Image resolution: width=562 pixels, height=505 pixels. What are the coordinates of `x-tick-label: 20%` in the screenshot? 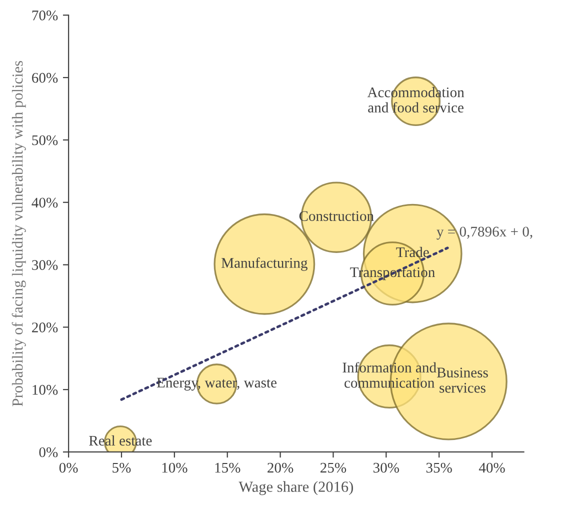 It's located at (281, 467).